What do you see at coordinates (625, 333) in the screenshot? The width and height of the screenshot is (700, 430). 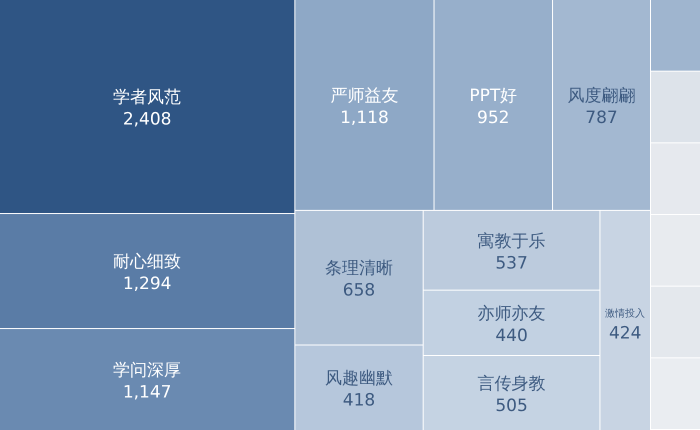 I see `data-label: 424` at bounding box center [625, 333].